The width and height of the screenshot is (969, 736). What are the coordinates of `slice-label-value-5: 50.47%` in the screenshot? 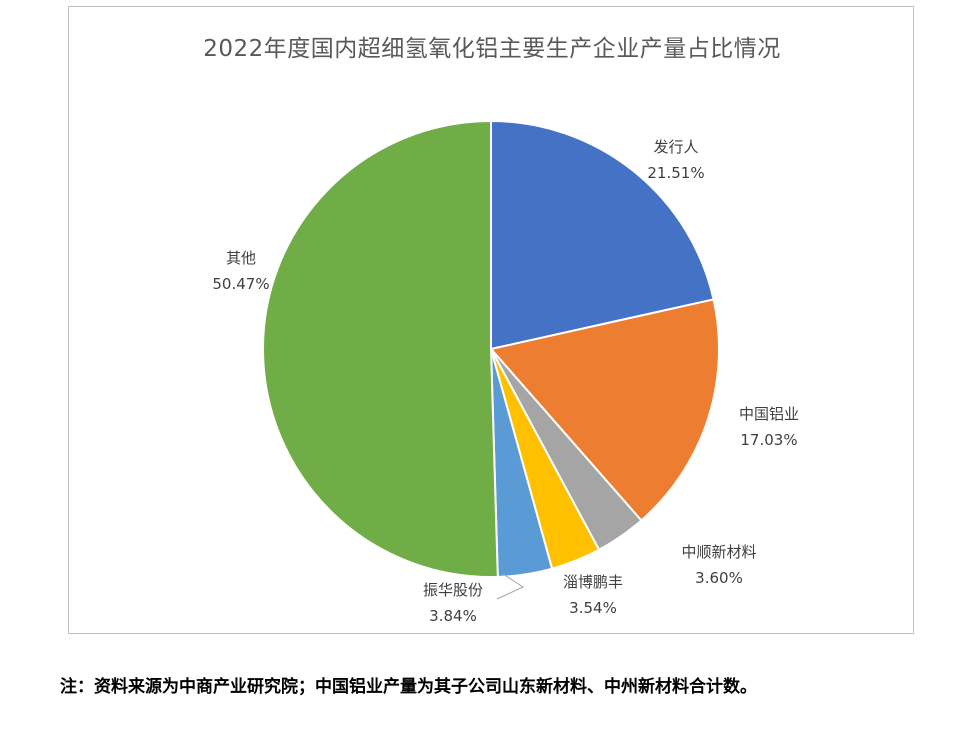 It's located at (240, 284).